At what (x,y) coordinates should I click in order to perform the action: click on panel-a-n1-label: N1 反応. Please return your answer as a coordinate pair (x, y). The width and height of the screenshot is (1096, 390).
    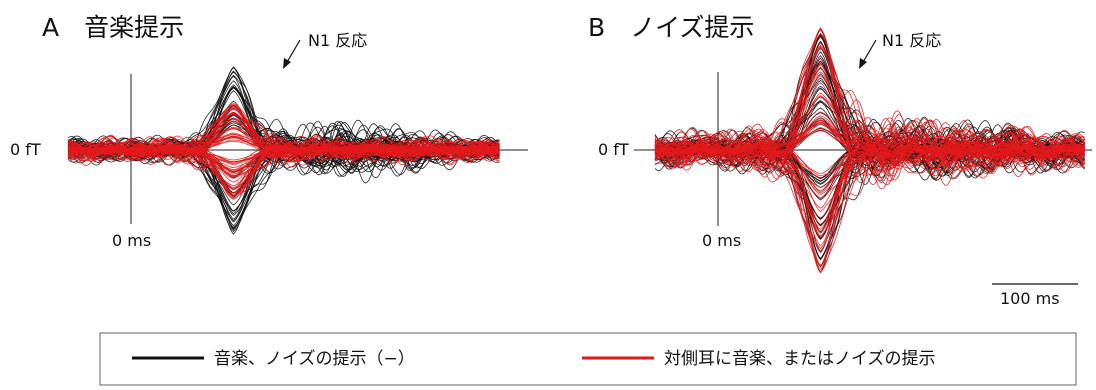
    Looking at the image, I should click on (337, 40).